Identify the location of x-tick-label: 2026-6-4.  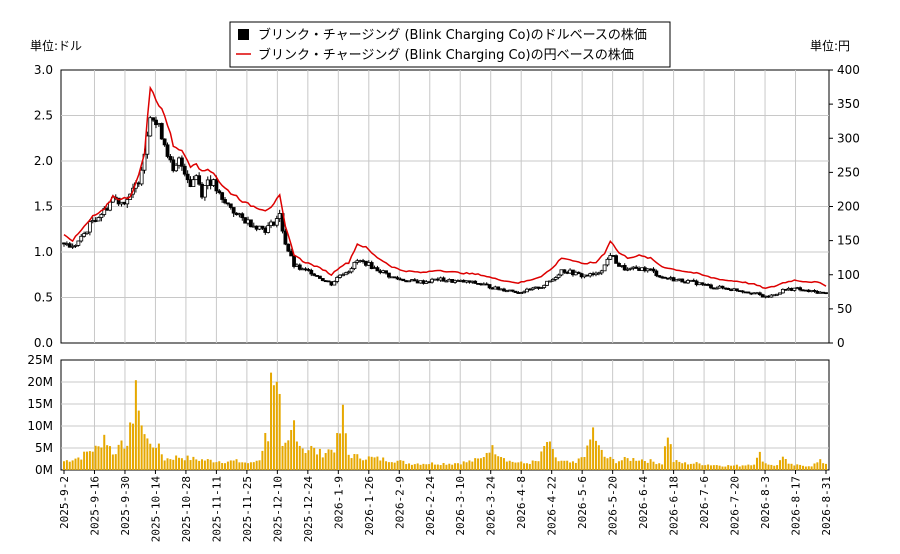
(643, 502).